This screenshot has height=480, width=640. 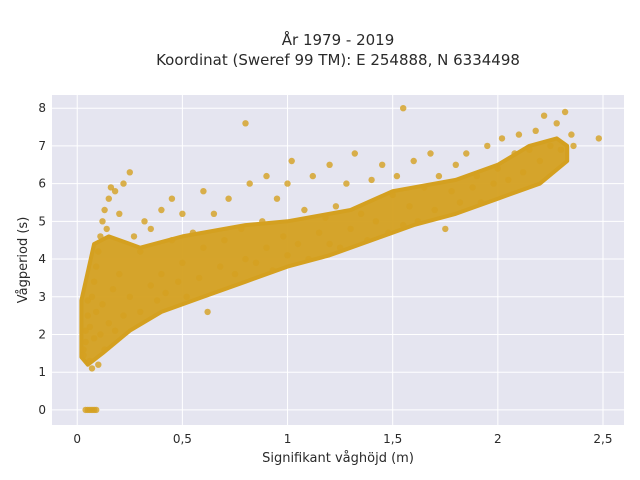 What do you see at coordinates (288, 439) in the screenshot?
I see `x-tick-label: 1` at bounding box center [288, 439].